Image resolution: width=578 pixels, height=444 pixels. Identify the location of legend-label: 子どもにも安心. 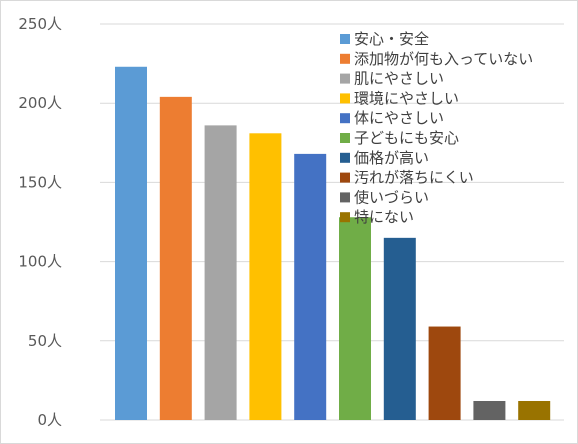
(406, 138).